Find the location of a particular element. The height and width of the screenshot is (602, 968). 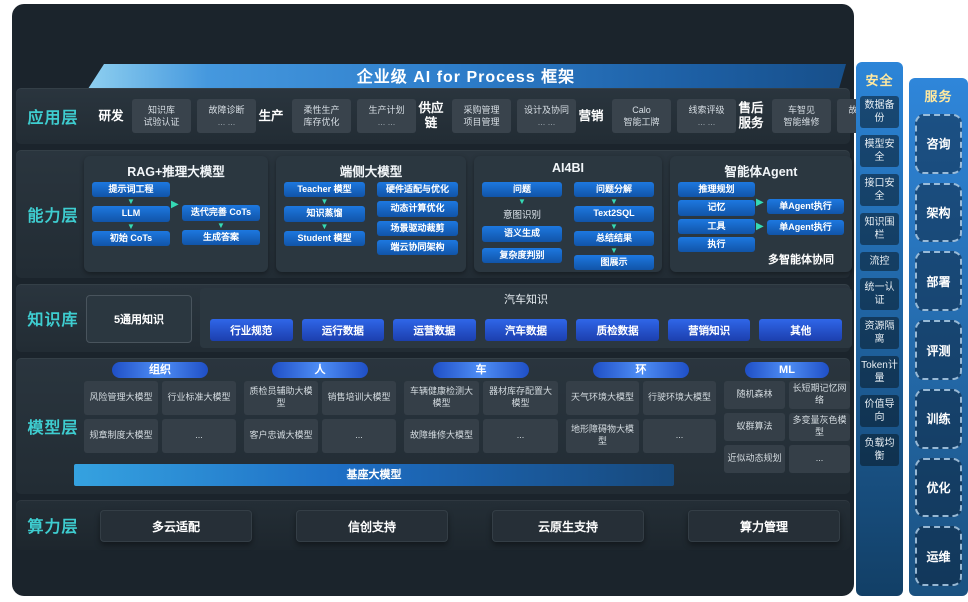

knowledge-pill: 汽车数据 is located at coordinates (526, 330).